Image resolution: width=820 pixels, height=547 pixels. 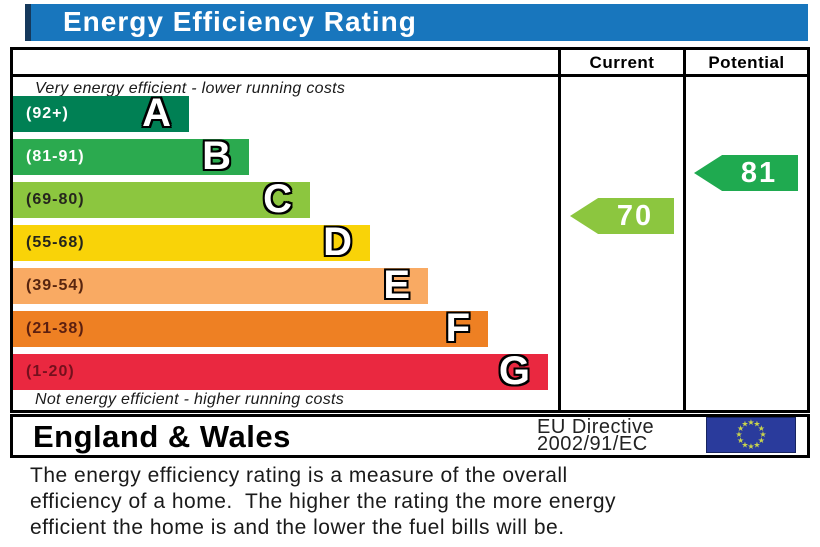 I want to click on current-rating-arrow: 70, so click(x=622, y=216).